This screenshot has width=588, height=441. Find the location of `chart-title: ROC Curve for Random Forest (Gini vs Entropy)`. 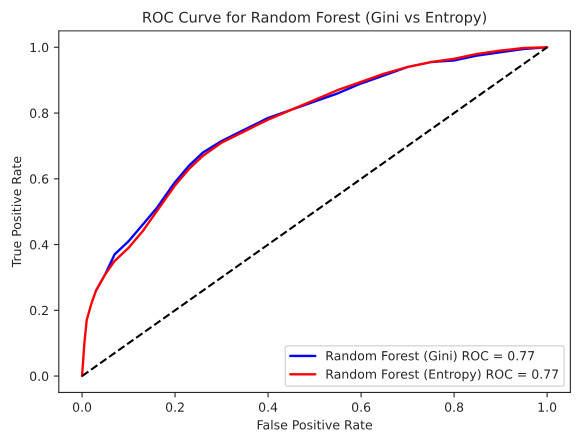

chart-title: ROC Curve for Random Forest (Gini vs Entropy) is located at coordinates (314, 18).